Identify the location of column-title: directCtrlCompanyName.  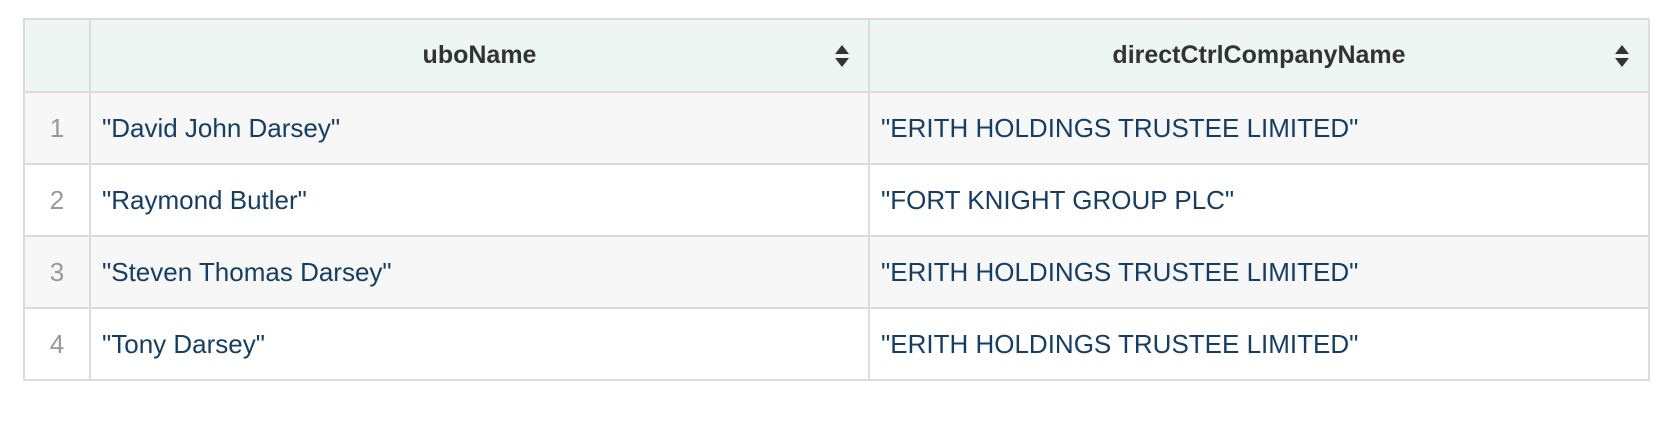
(1259, 55).